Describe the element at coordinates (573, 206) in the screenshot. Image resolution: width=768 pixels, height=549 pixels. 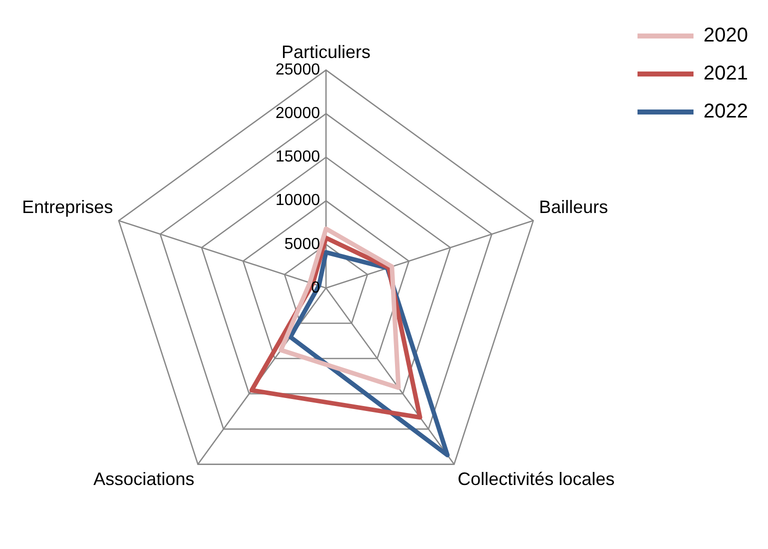
I see `spoke-label: Bailleurs` at that location.